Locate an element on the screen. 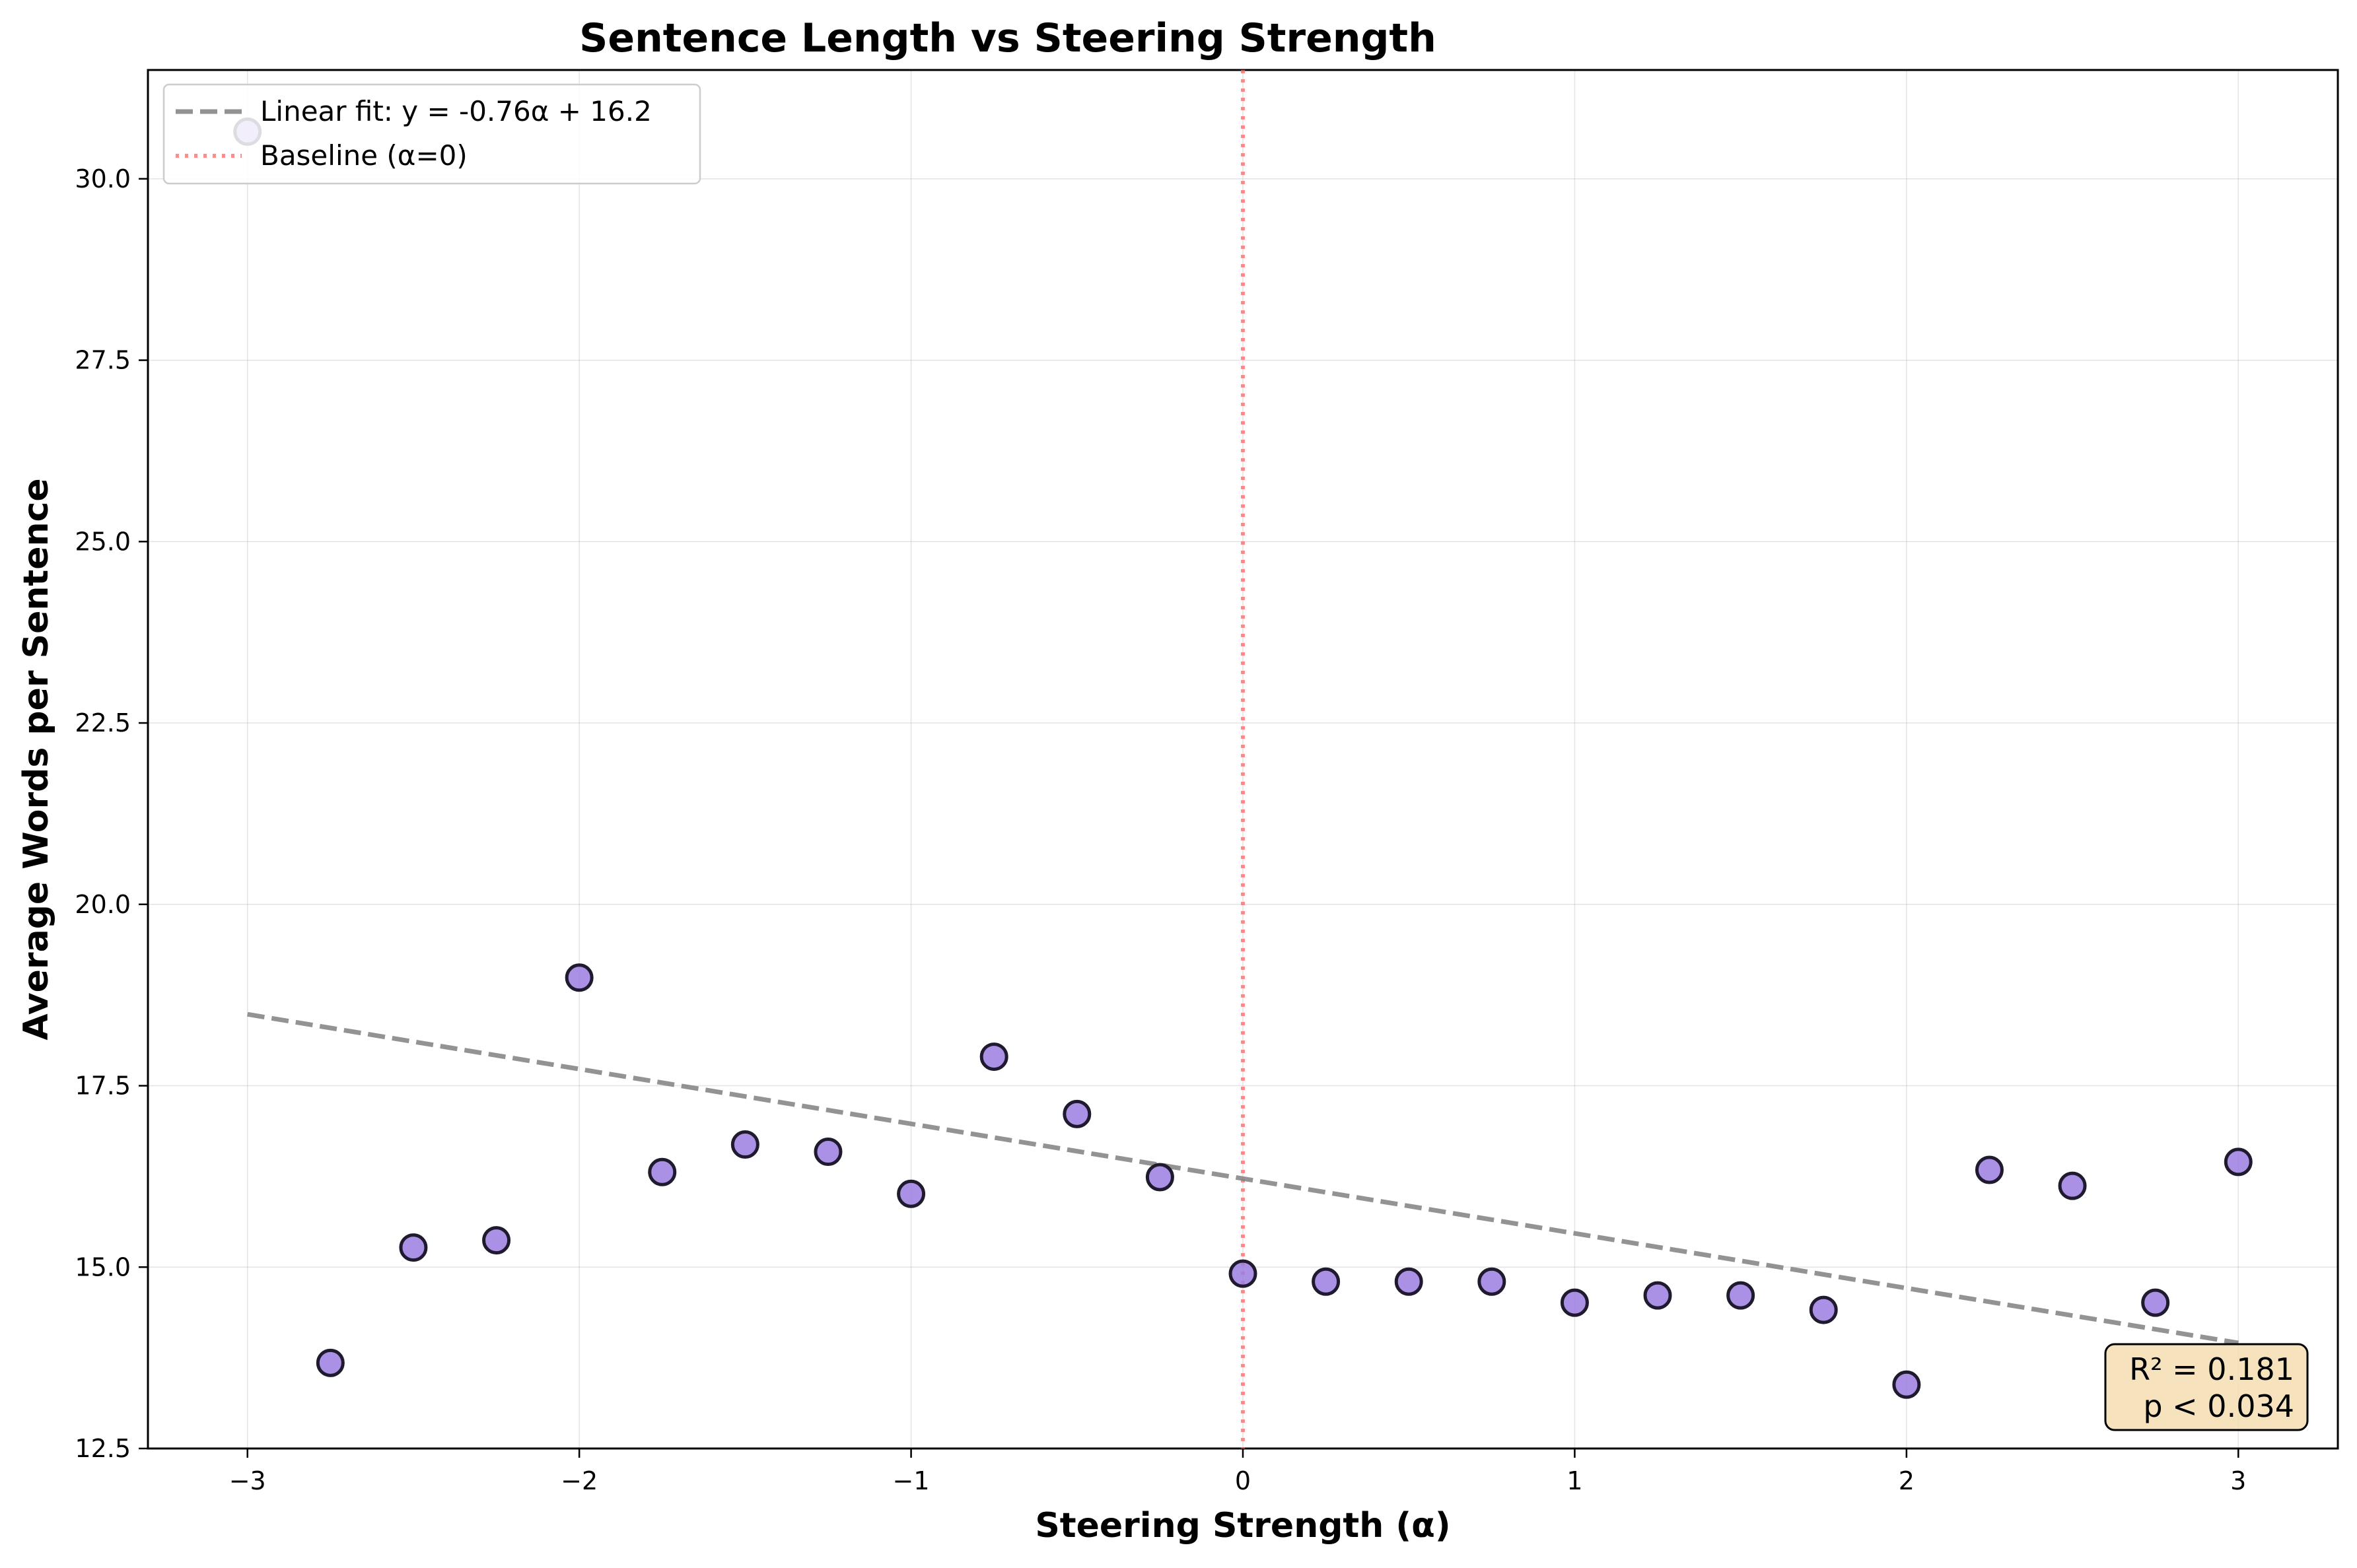 Image resolution: width=2357 pixels, height=1568 pixels. x-tick-label: 2 is located at coordinates (1907, 1480).